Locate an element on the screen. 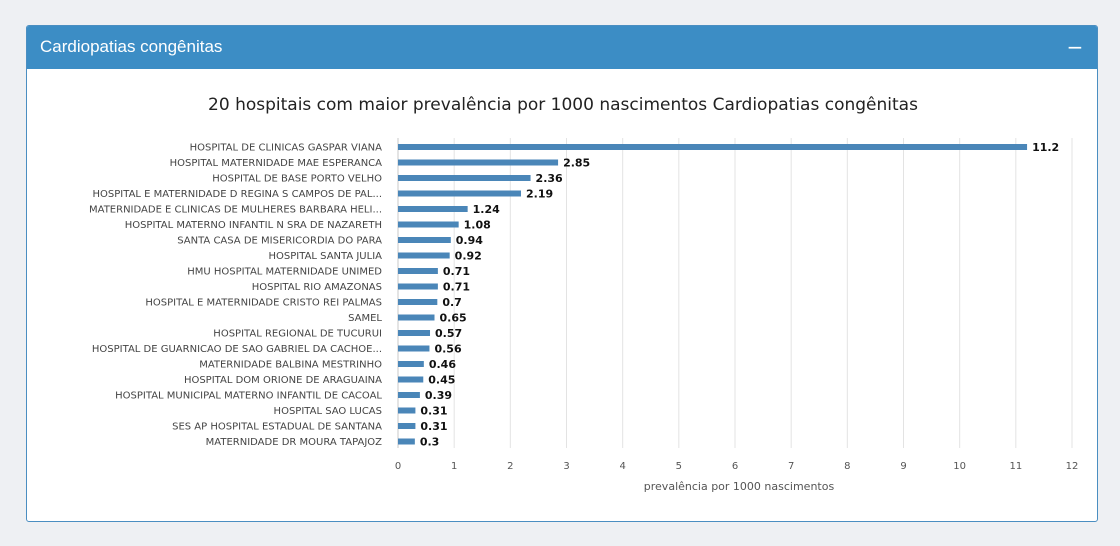 This screenshot has width=1120, height=546. data-label: 2.19 is located at coordinates (539, 194).